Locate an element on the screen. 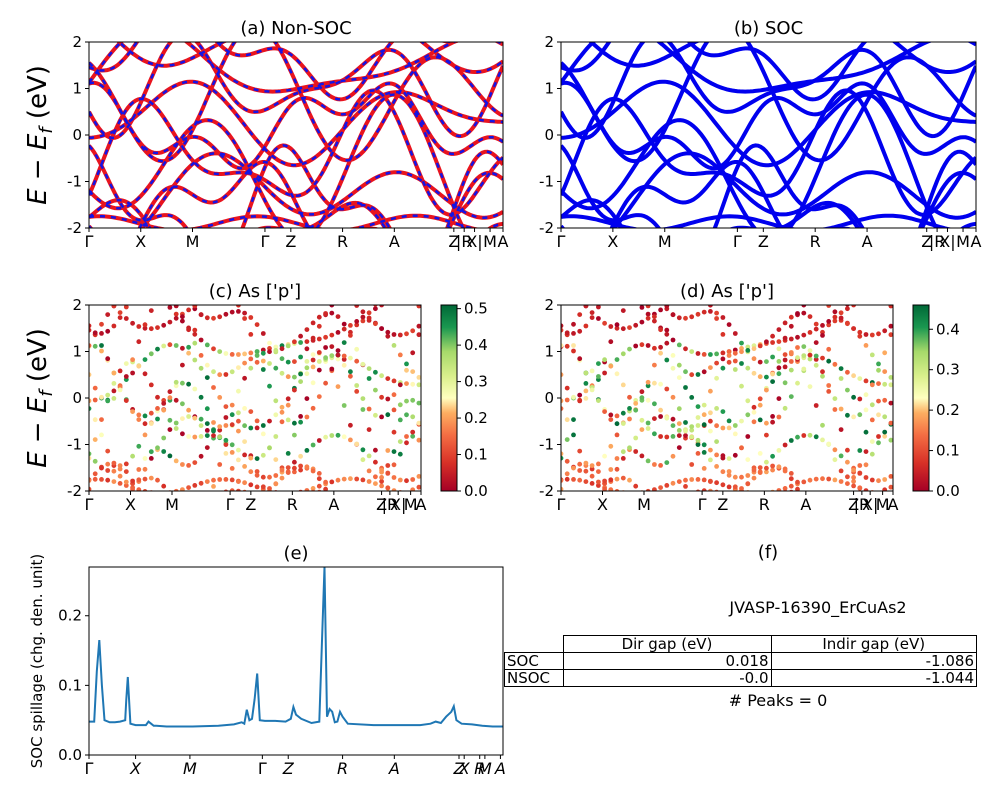 The width and height of the screenshot is (1000, 800). y-axis-label-top: E − Ef (eV) is located at coordinates (40, 135).